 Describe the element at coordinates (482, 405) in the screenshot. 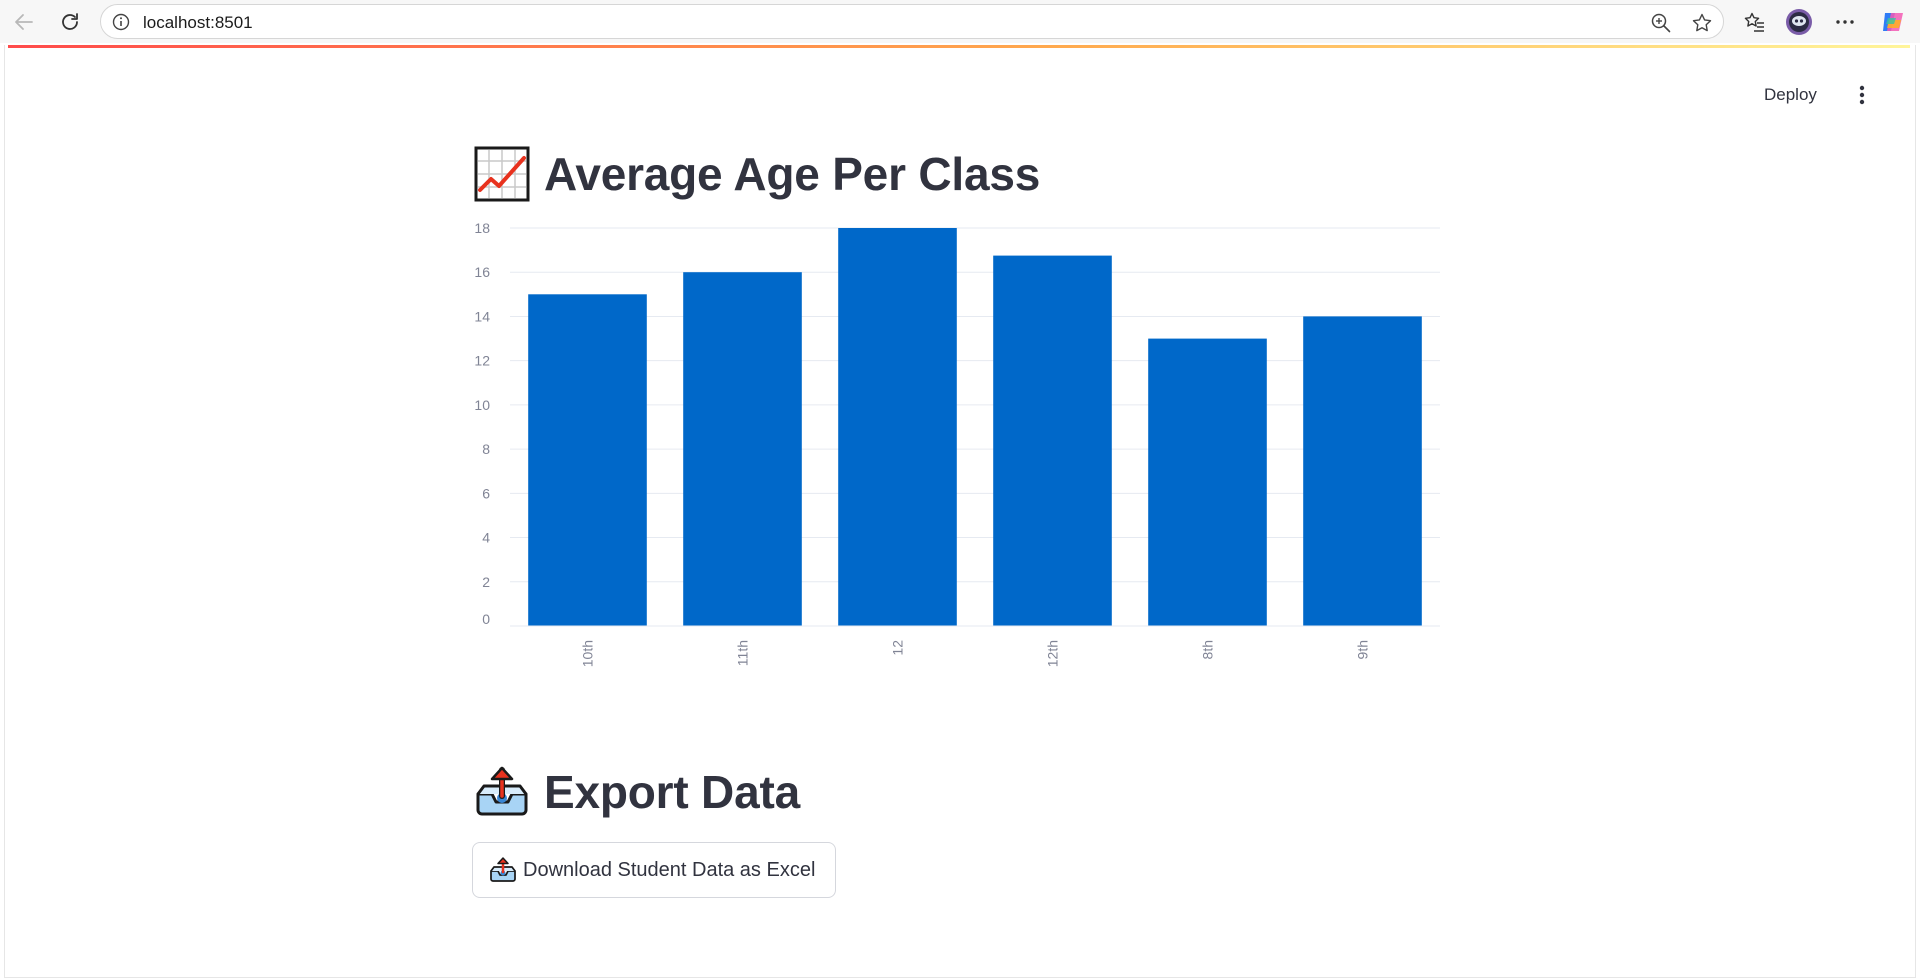

I see `y-tick-label: 10` at that location.